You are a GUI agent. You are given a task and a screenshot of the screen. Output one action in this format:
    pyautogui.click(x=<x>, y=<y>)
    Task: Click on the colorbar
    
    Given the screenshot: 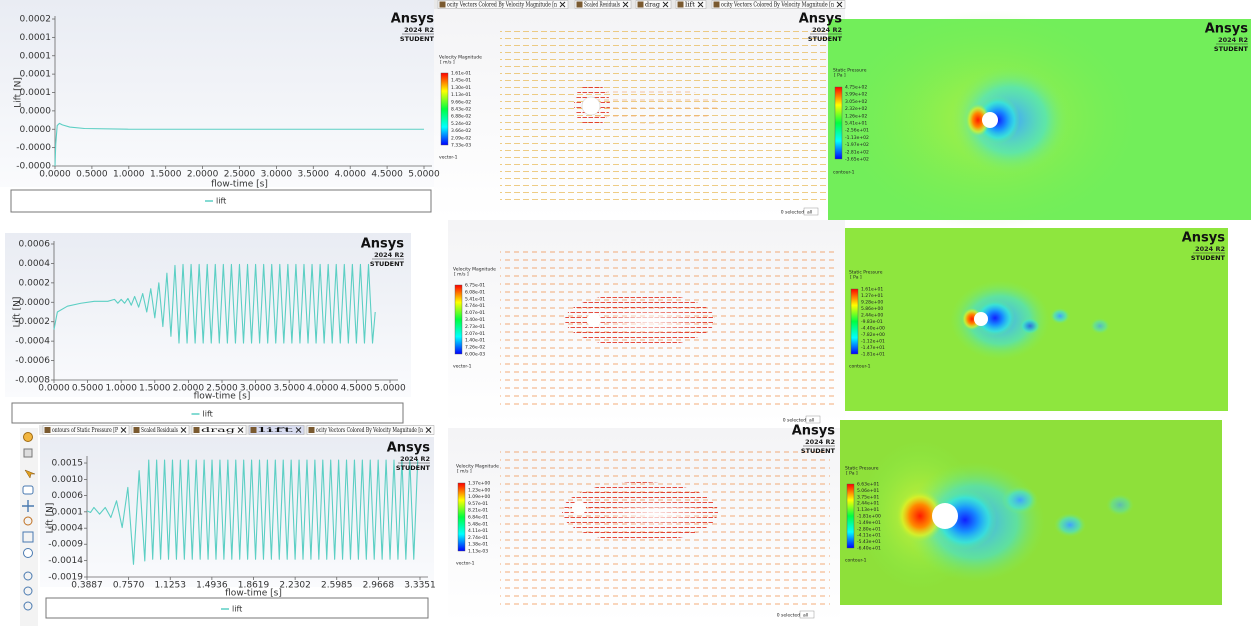 What is the action you would take?
    pyautogui.click(x=458, y=319)
    